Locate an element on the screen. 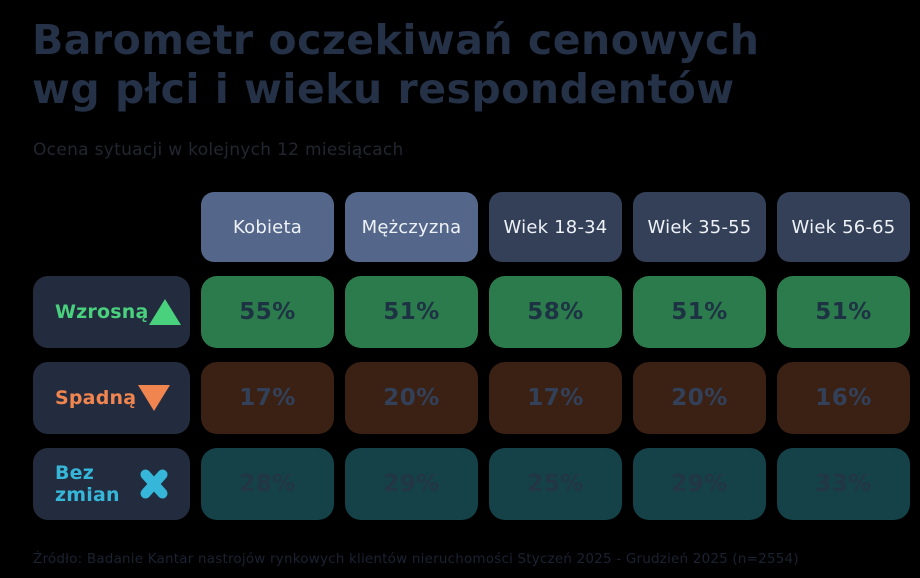 This screenshot has height=578, width=920. row-label-bez-zmian: Bez zmian is located at coordinates (111, 484).